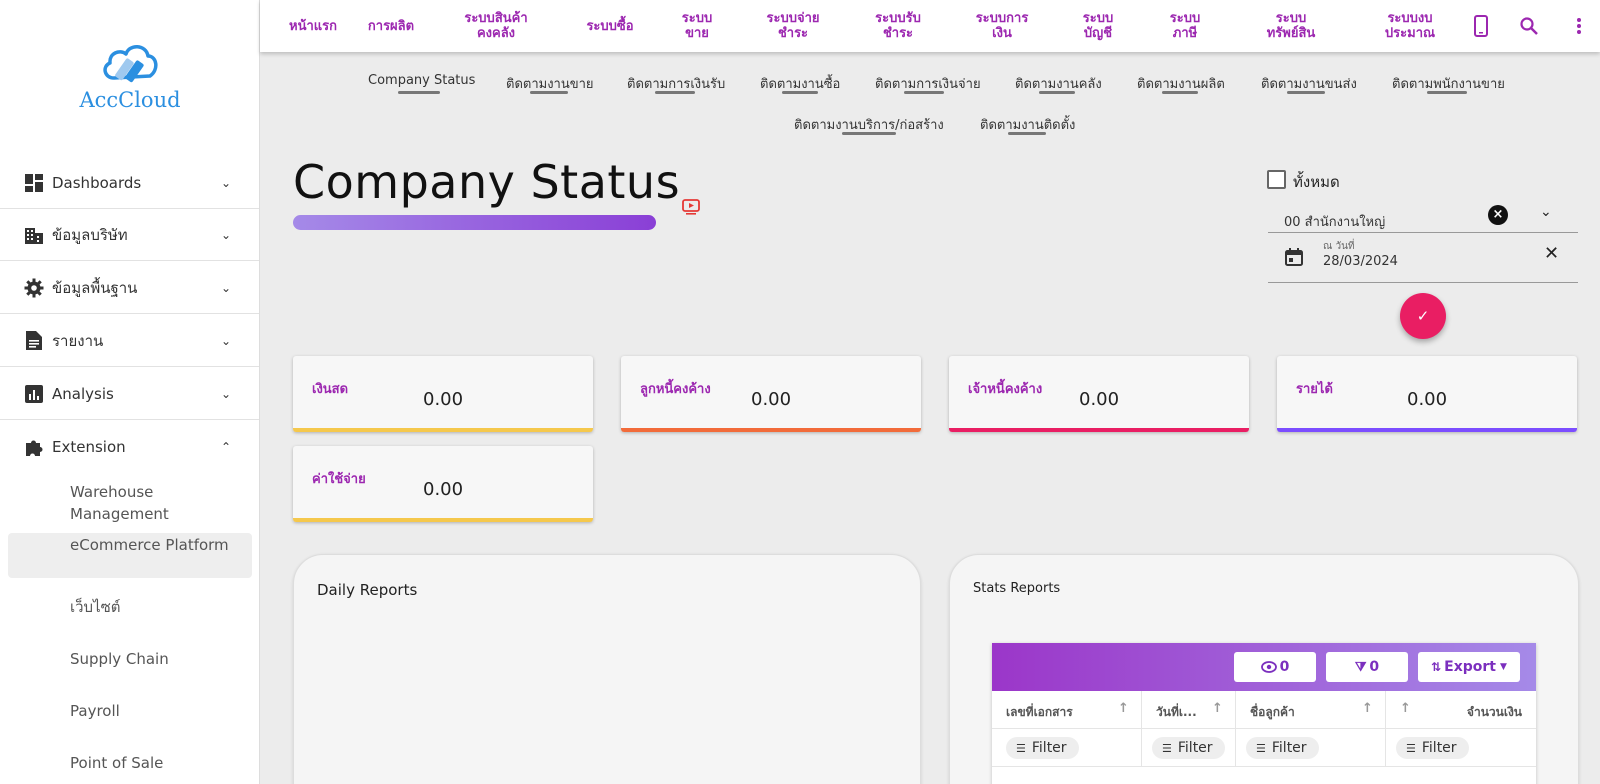  What do you see at coordinates (129, 394) in the screenshot?
I see `sidebar-item-analysis: Analysis ⌄` at bounding box center [129, 394].